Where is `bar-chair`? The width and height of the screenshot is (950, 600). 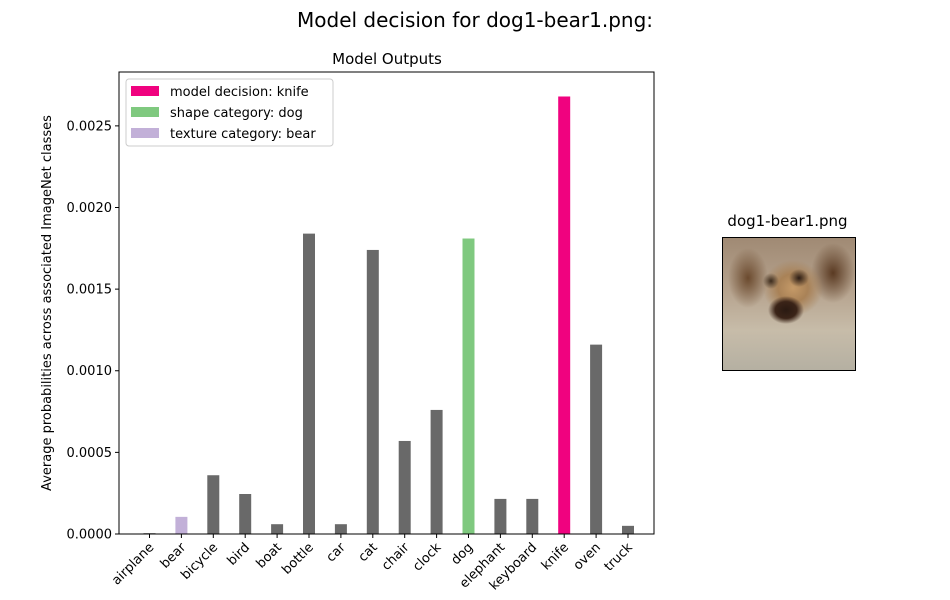
bar-chair is located at coordinates (404, 487).